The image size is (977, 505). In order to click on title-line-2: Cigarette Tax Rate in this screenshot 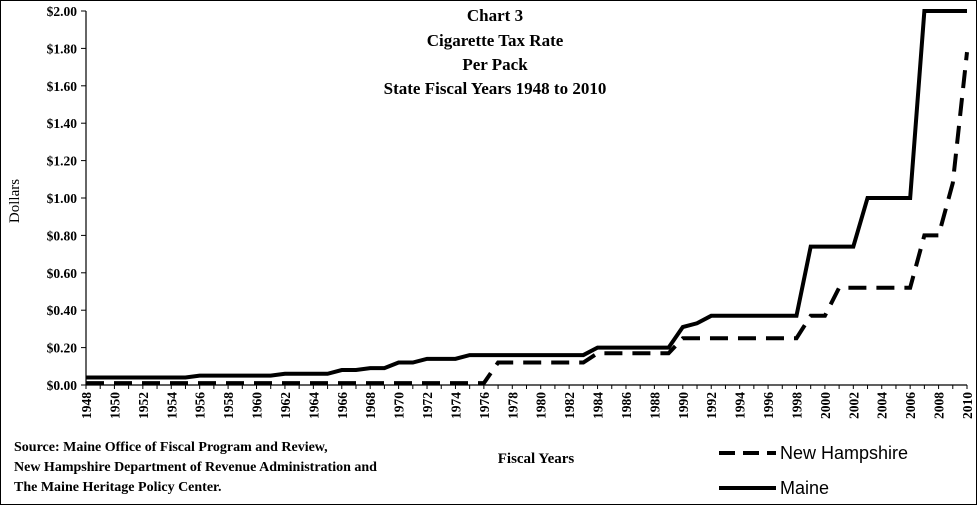, I will do `click(495, 40)`.